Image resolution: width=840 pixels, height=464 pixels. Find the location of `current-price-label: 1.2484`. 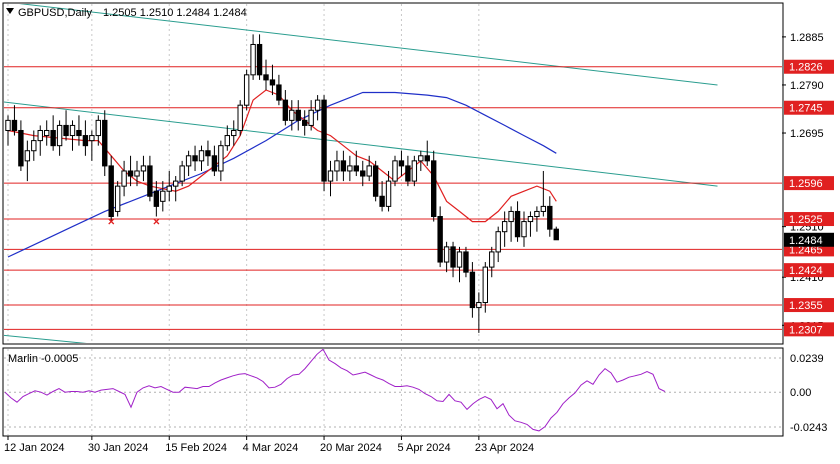

current-price-label: 1.2484 is located at coordinates (806, 241).